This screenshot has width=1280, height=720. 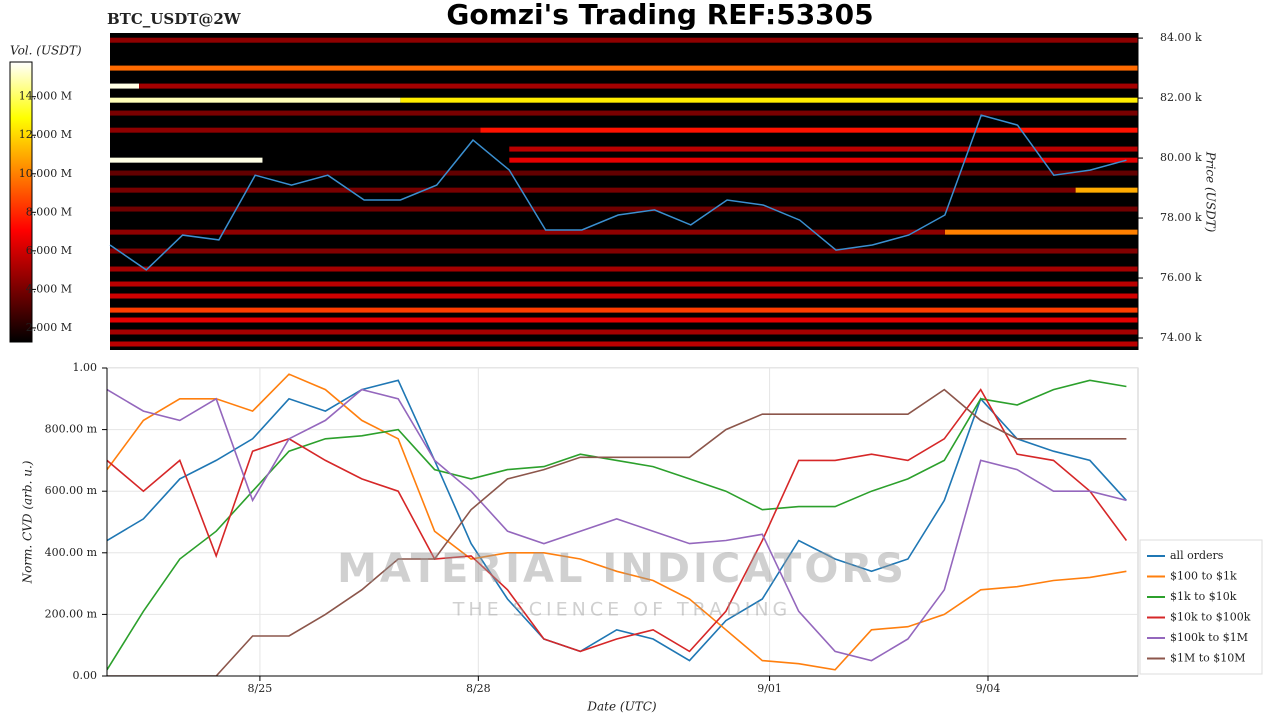 What do you see at coordinates (1181, 337) in the screenshot?
I see `y-tick-label: 74.00 k` at bounding box center [1181, 337].